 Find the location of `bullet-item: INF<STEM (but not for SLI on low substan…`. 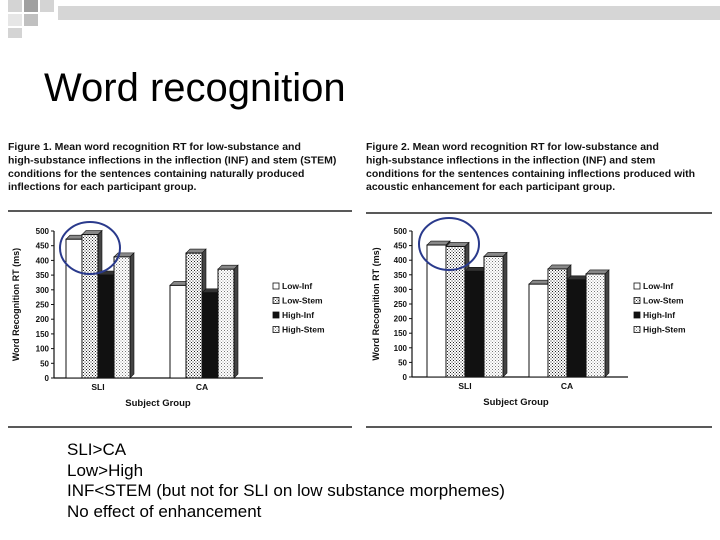

bullet-item: INF<STEM (but not for SLI on low substan… is located at coordinates (286, 490).